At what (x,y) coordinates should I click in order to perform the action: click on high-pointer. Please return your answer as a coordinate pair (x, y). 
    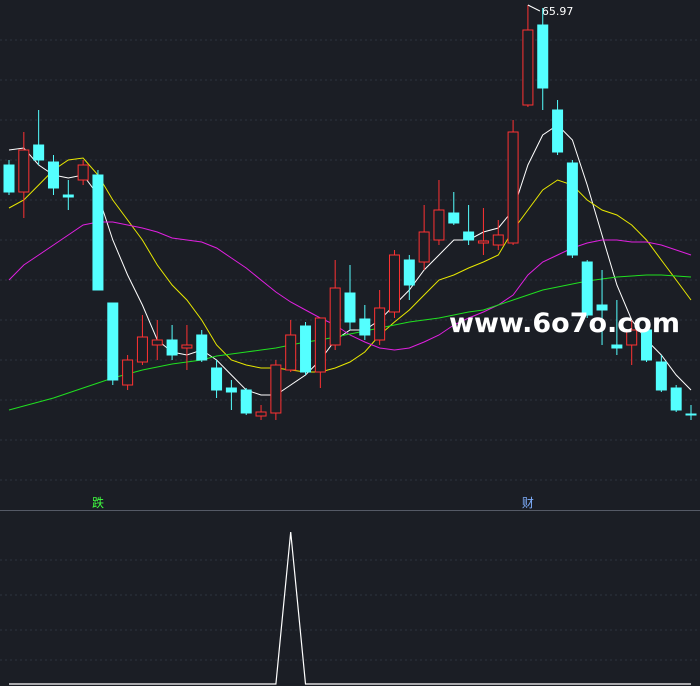
    Looking at the image, I should click on (534, 8).